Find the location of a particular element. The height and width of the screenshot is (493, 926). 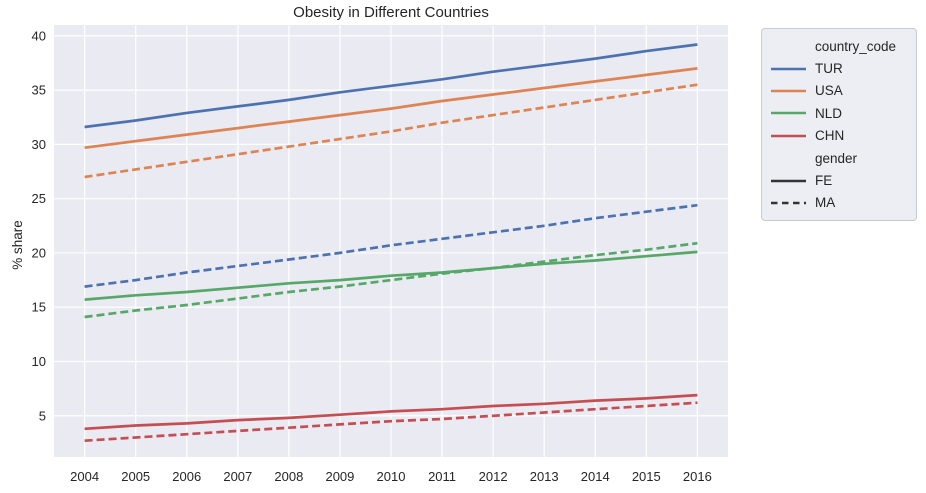

legend-item-label: FE is located at coordinates (824, 181).